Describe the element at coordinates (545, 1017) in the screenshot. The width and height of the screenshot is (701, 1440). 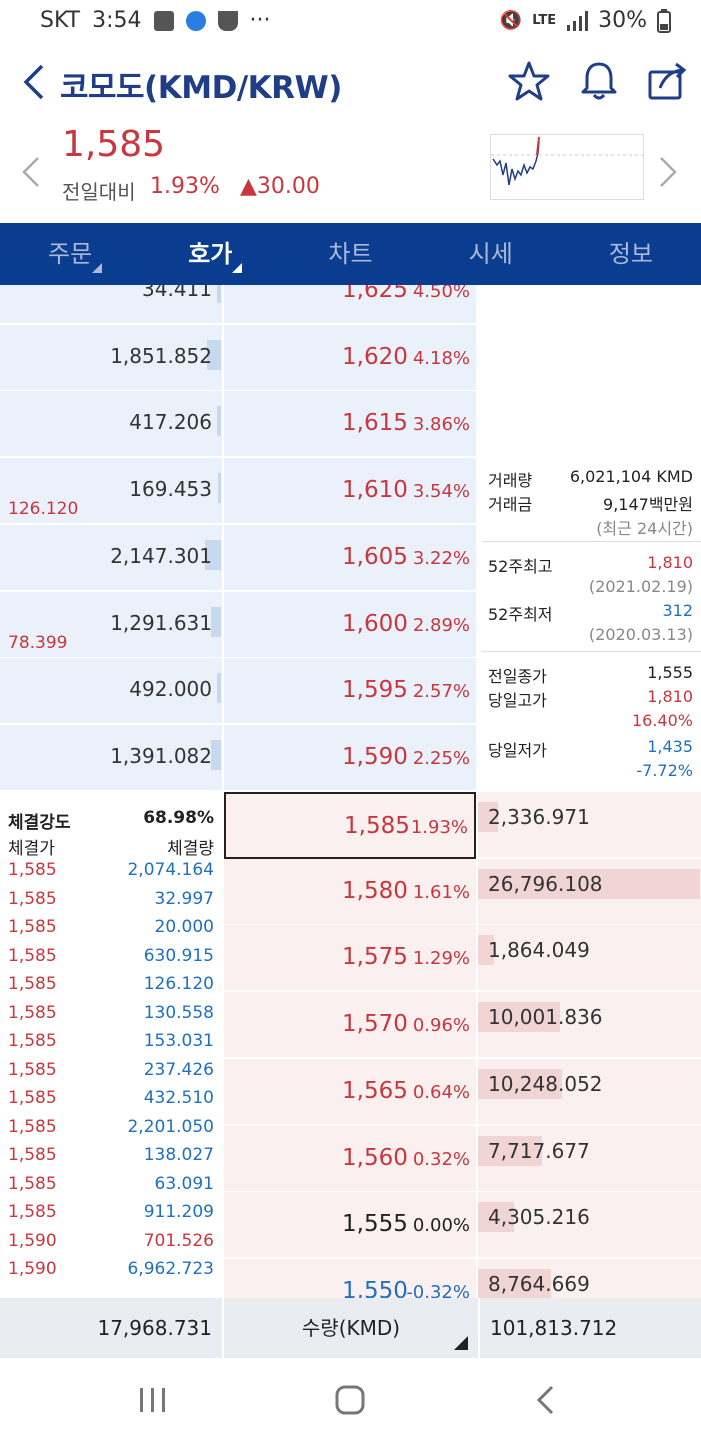
I see `bid-qty: 10,001.836` at that location.